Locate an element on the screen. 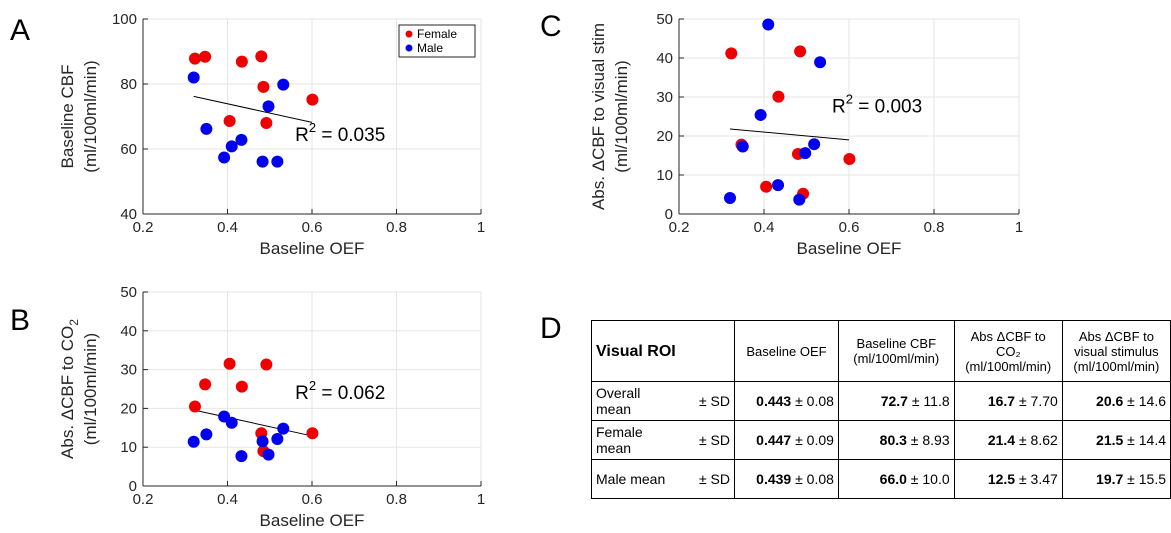  row-label-line: Female is located at coordinates (619, 432).